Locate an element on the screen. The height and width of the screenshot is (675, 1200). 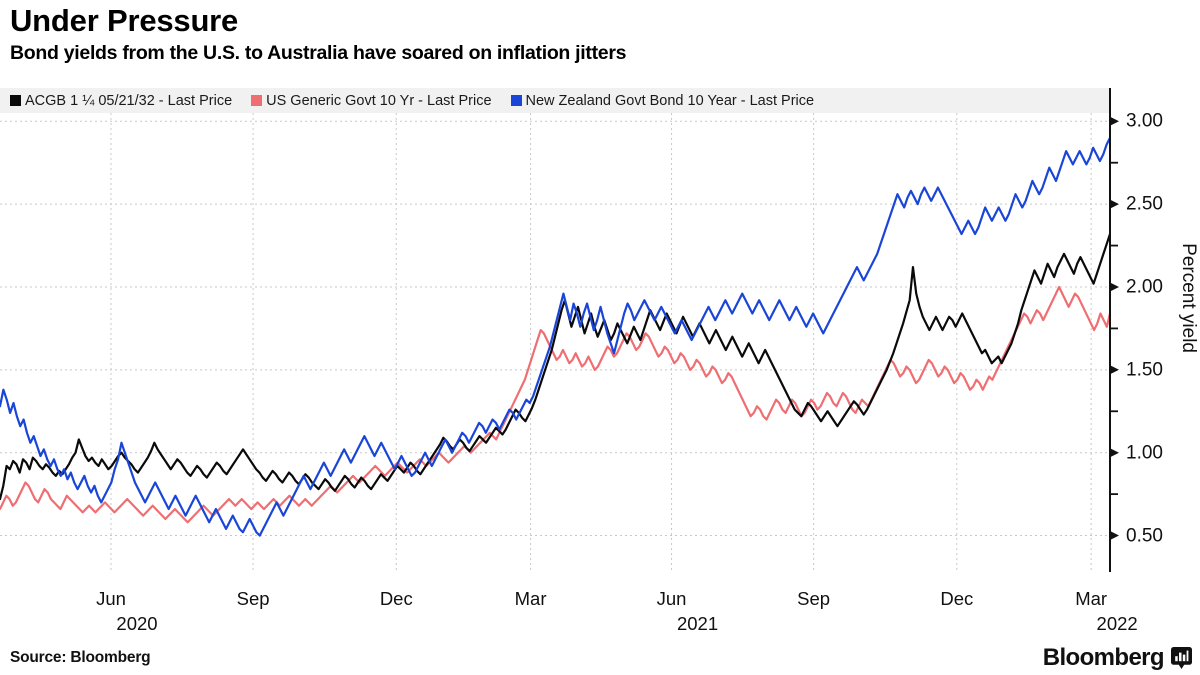
brand-wordmark: Bloomberg is located at coordinates (1103, 657).